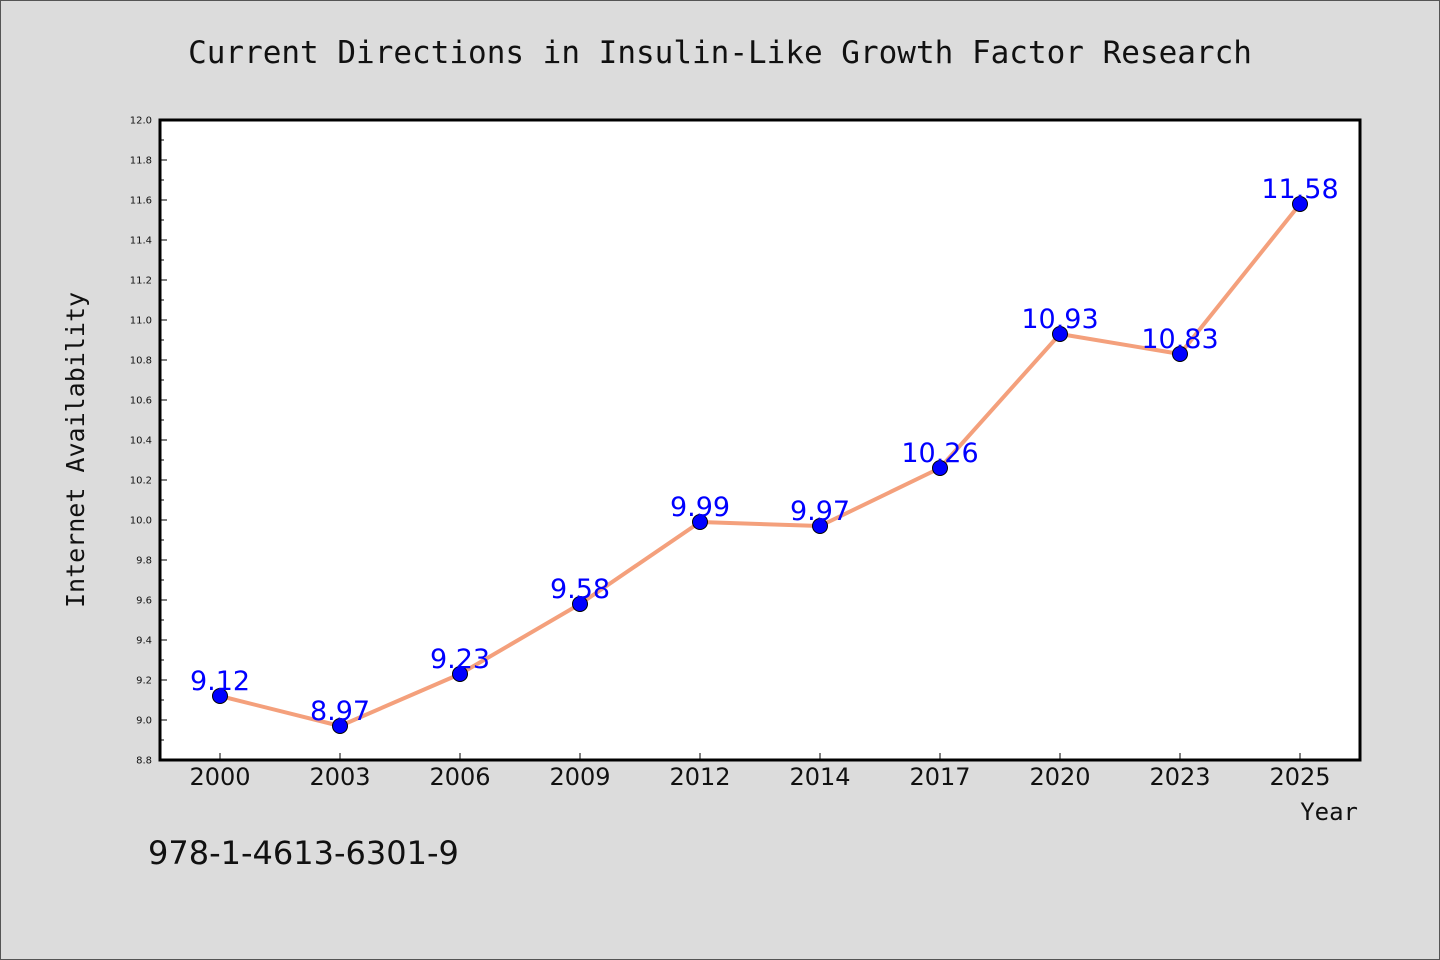 The image size is (1440, 960). Describe the element at coordinates (1059, 777) in the screenshot. I see `x-tick-label: 2020` at that location.